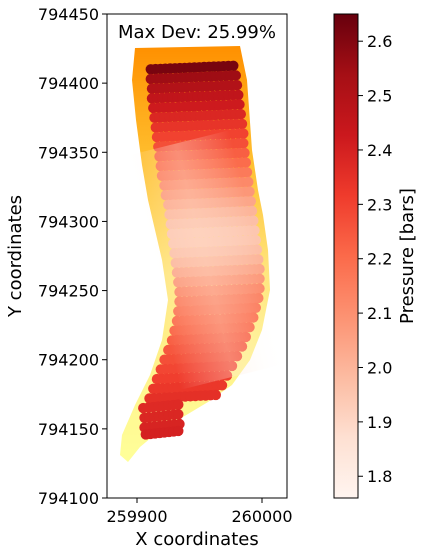  I want to click on colorbar-gradient, so click(346, 256).